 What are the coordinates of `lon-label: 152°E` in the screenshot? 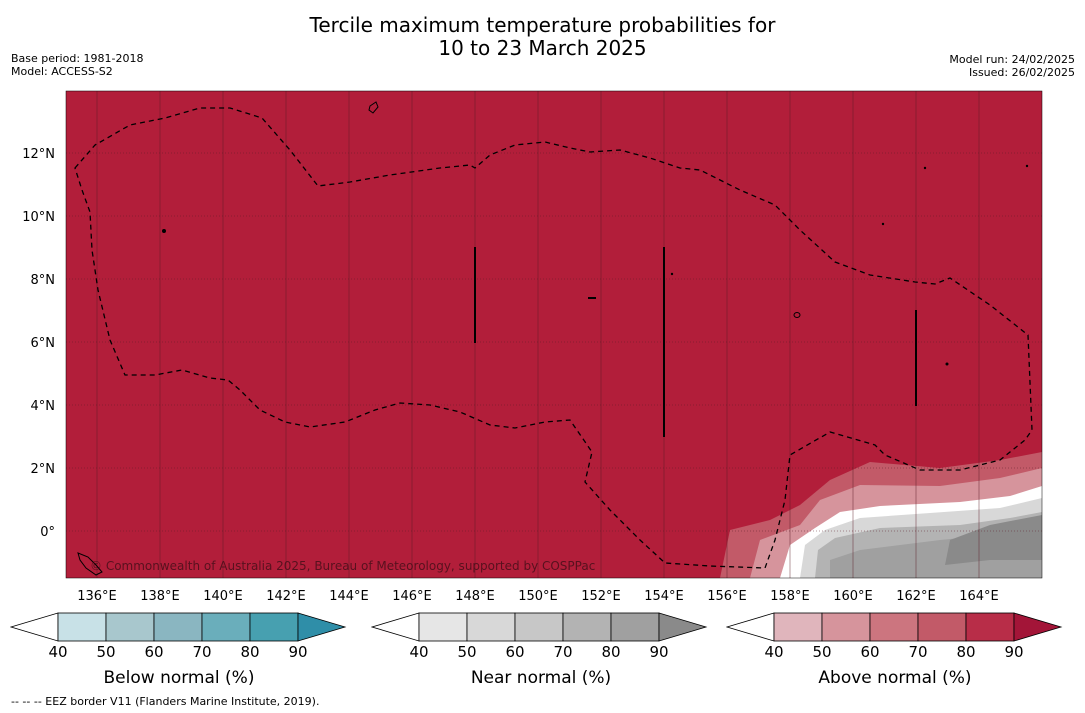 It's located at (601, 596).